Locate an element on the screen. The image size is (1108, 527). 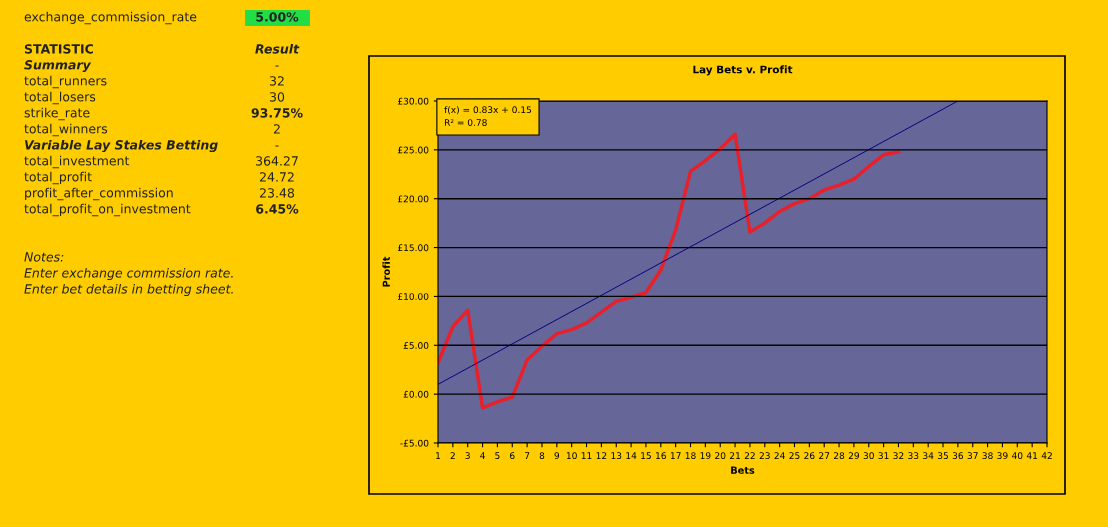
text: 30 is located at coordinates (277, 97).